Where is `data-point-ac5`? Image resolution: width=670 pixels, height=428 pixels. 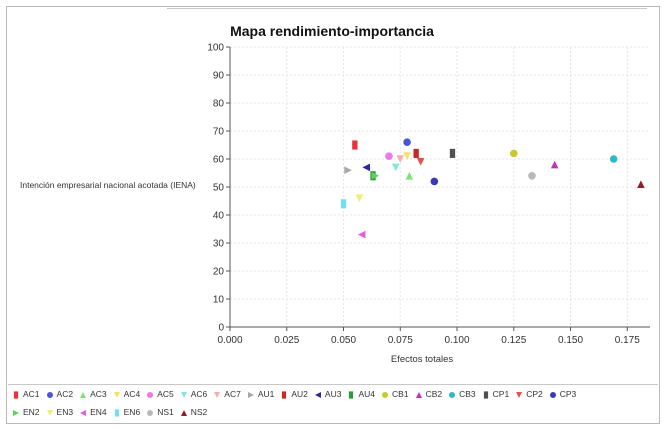
data-point-ac5 is located at coordinates (389, 156).